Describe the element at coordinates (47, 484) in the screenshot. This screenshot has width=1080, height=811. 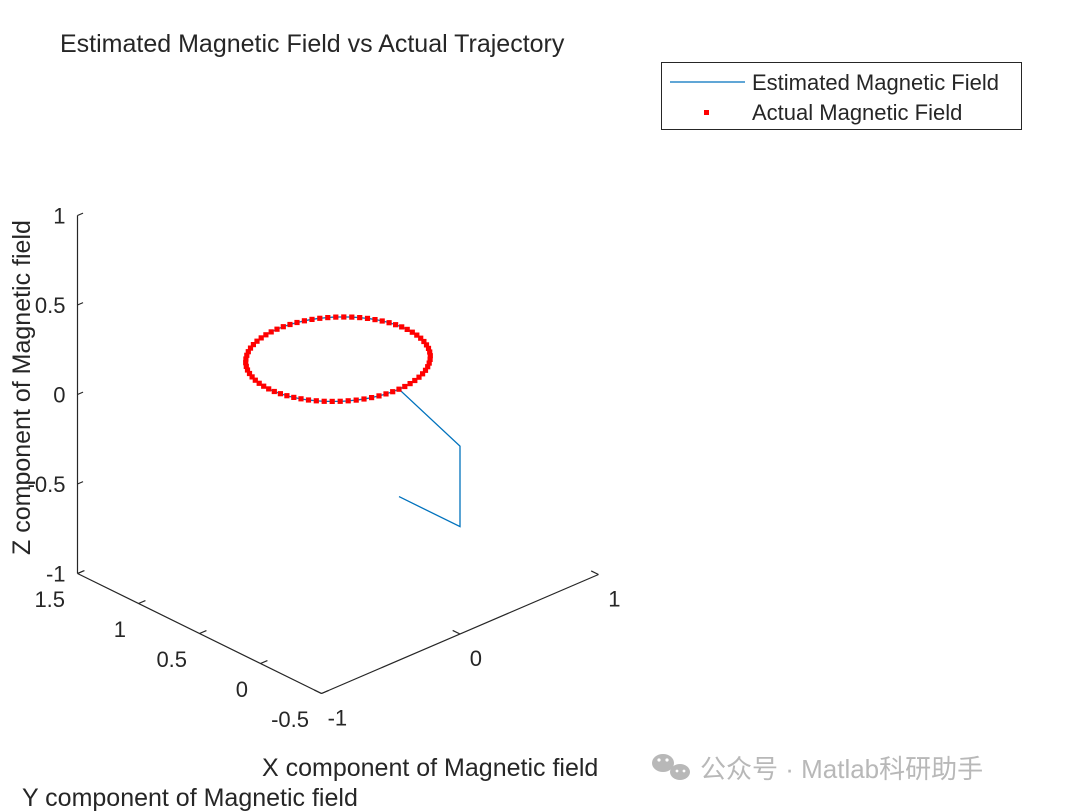
I see `z-tick-label: -0.5` at that location.